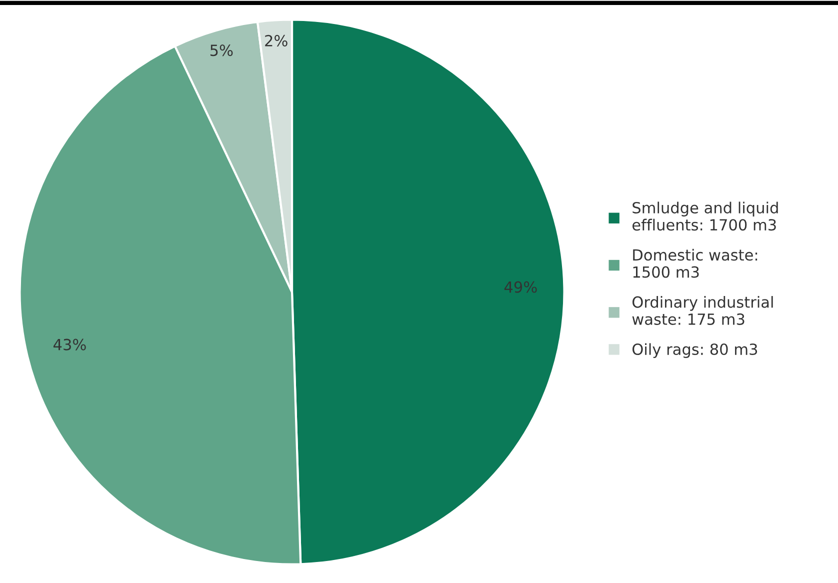  I want to click on data-label: 5%, so click(221, 50).